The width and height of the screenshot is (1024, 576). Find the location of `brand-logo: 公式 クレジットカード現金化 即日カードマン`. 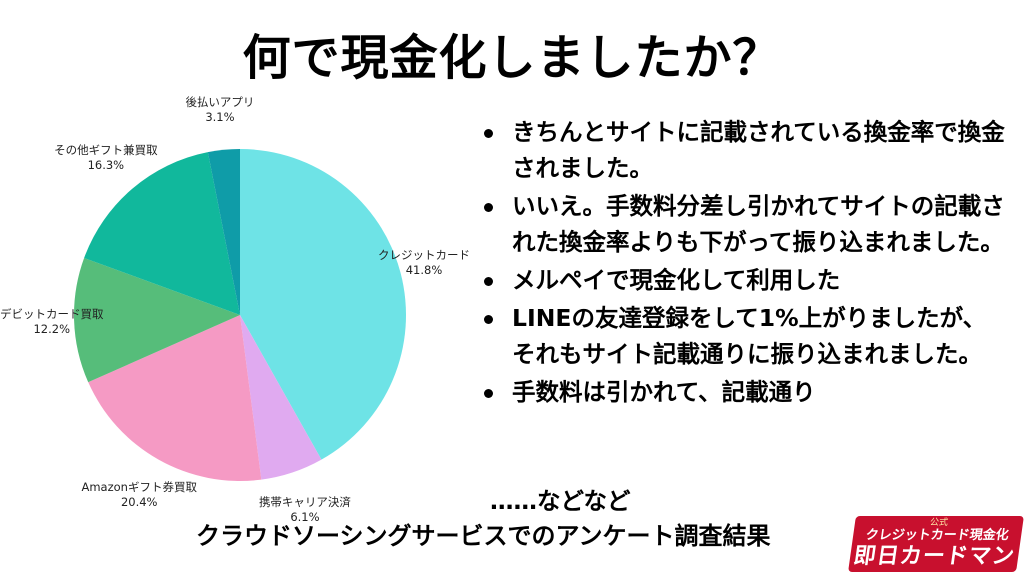

brand-logo: 公式 クレジットカード現金化 即日カードマン is located at coordinates (936, 544).